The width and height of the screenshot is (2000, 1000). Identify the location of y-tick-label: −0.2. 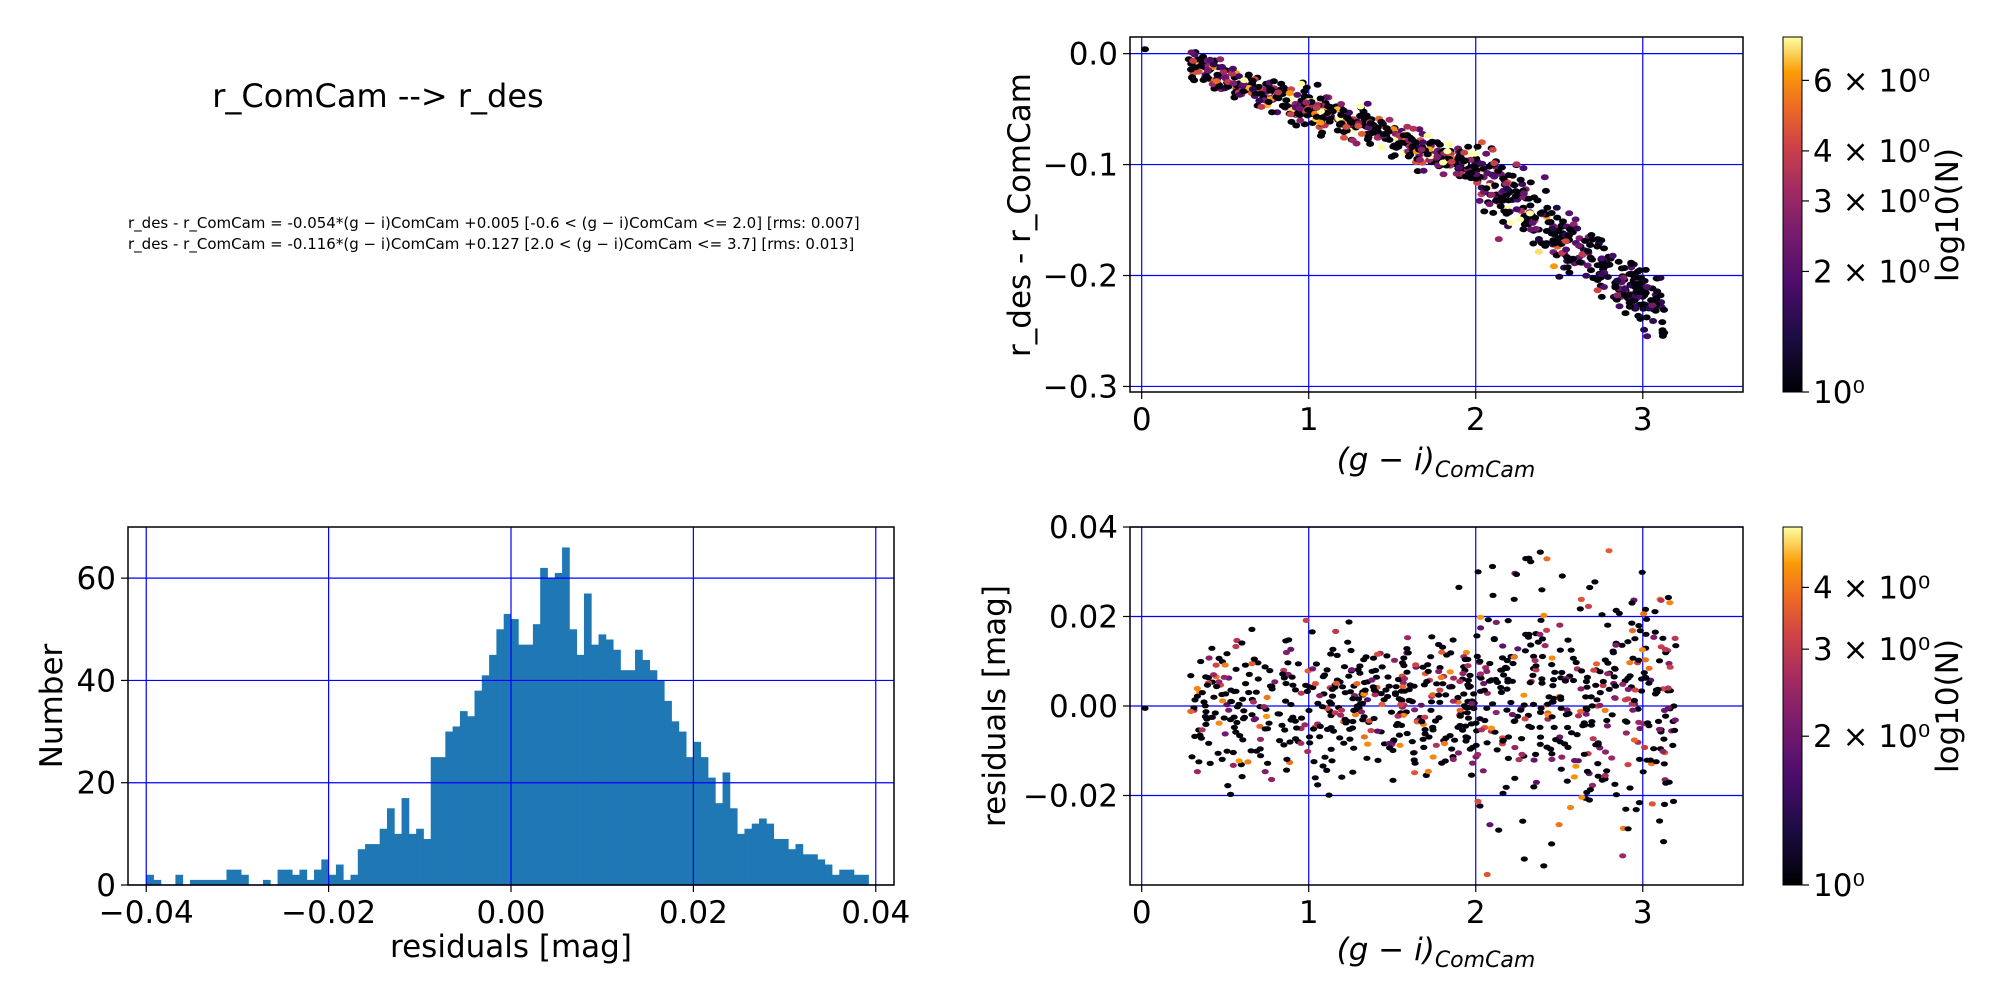
(1080, 277).